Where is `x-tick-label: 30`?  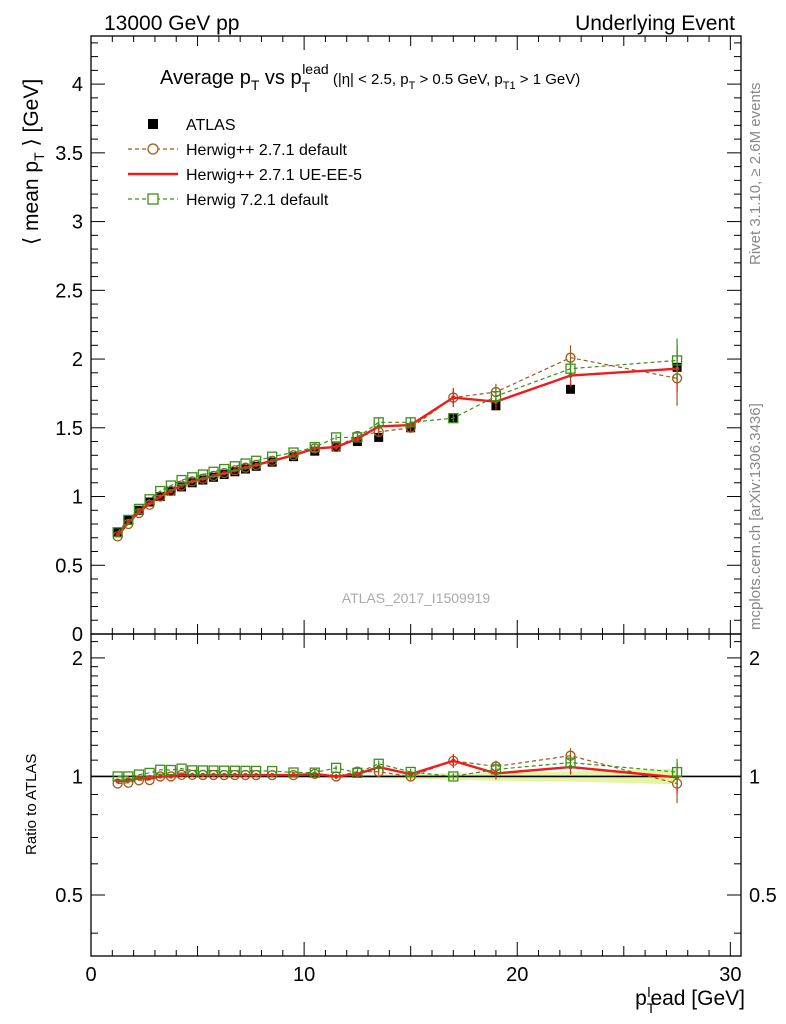
x-tick-label: 30 is located at coordinates (730, 975).